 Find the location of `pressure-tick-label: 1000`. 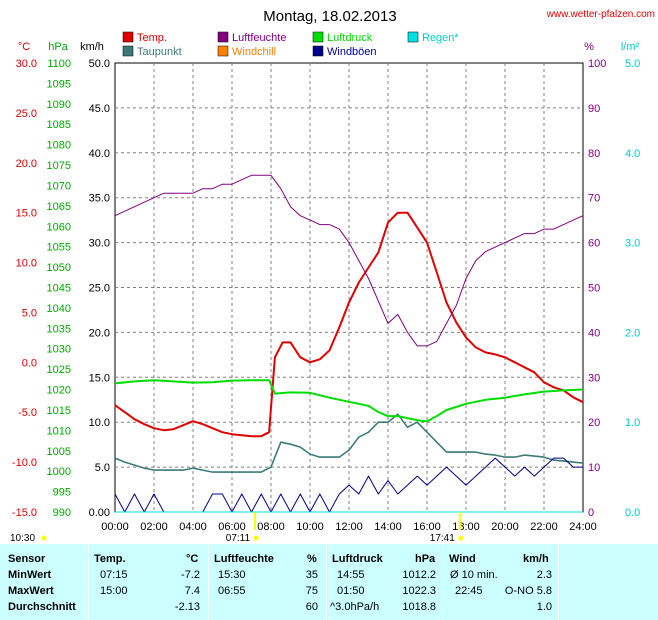

pressure-tick-label: 1000 is located at coordinates (59, 472).